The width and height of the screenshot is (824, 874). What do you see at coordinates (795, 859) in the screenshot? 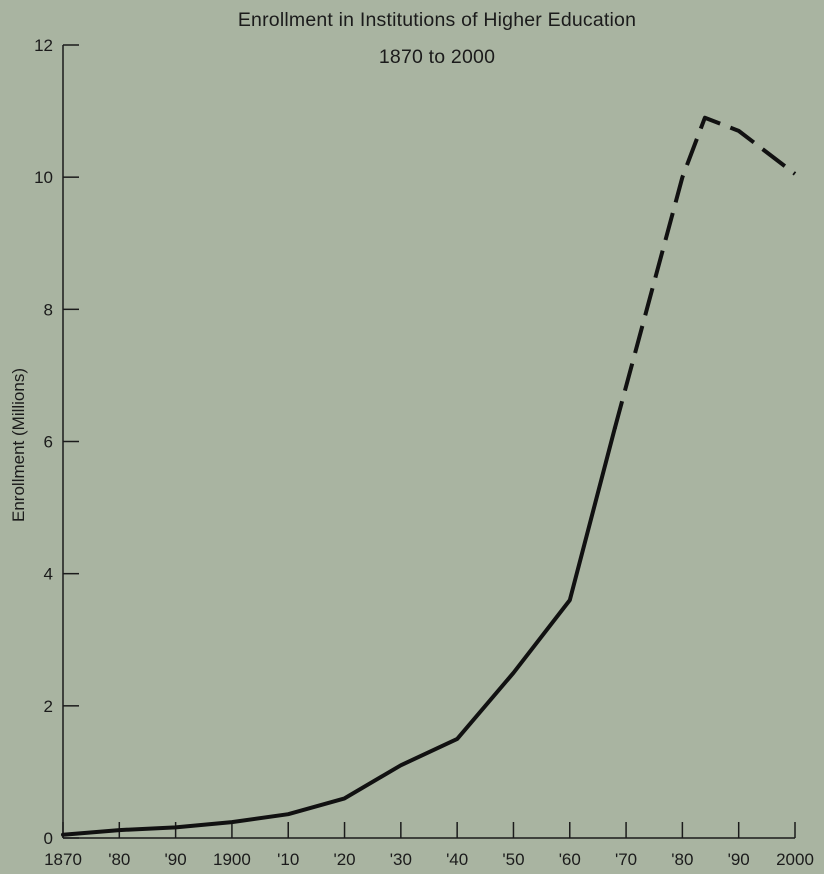
I see `x-tick-label: 2000` at bounding box center [795, 859].